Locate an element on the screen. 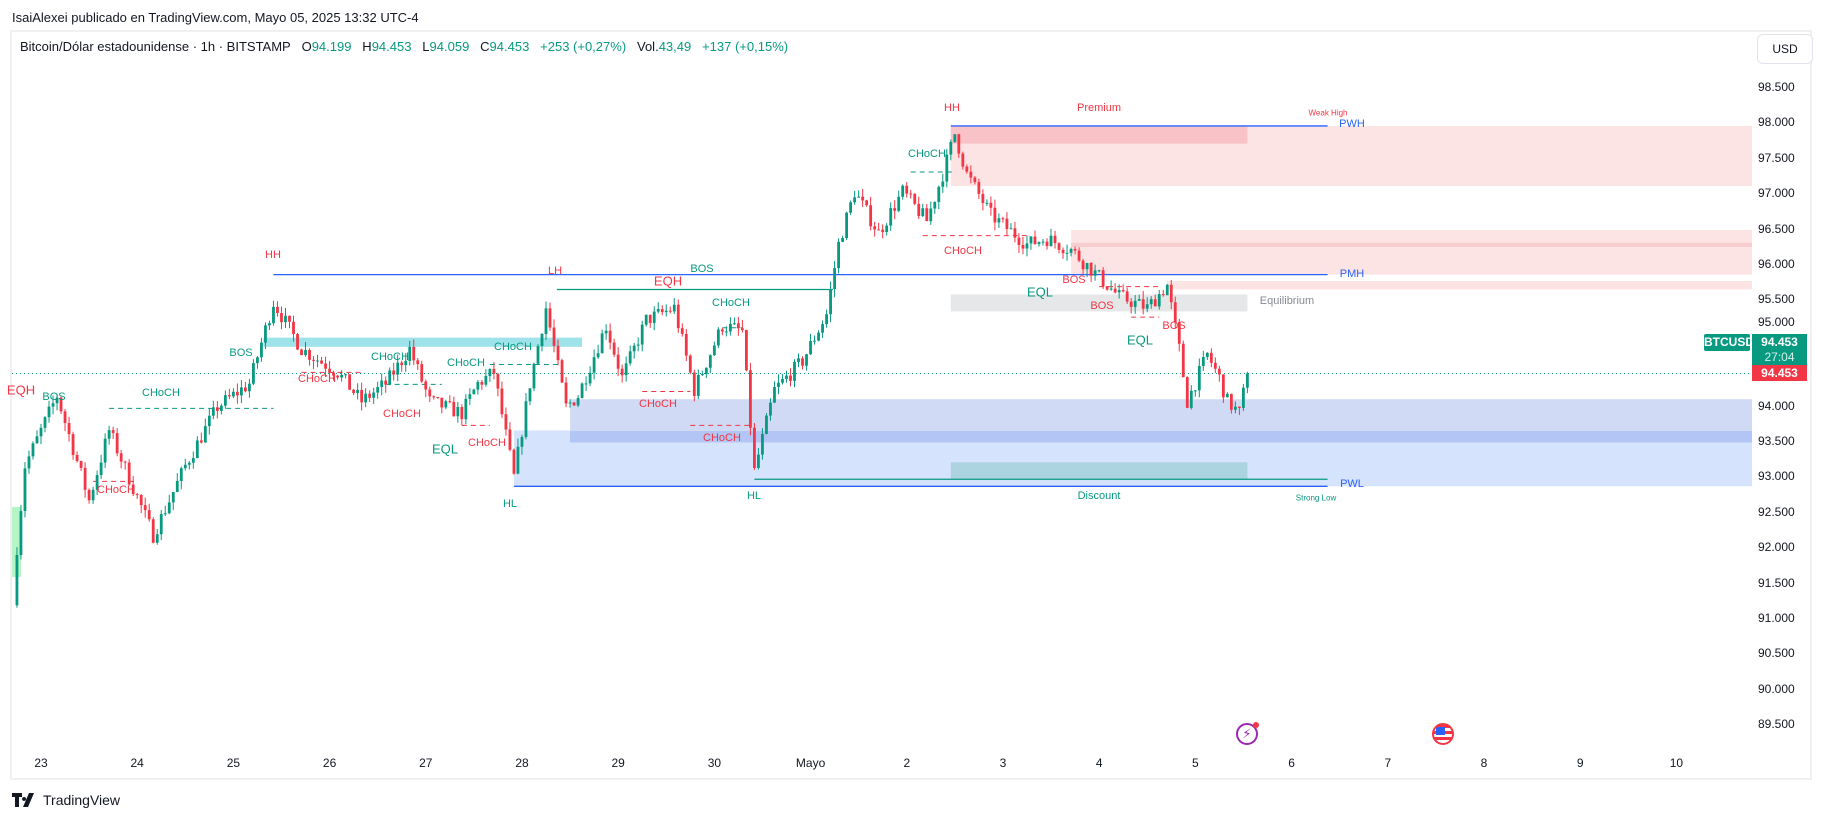 Image resolution: width=1825 pixels, height=819 pixels. lightning-event-icon: ⚡ is located at coordinates (1247, 733).